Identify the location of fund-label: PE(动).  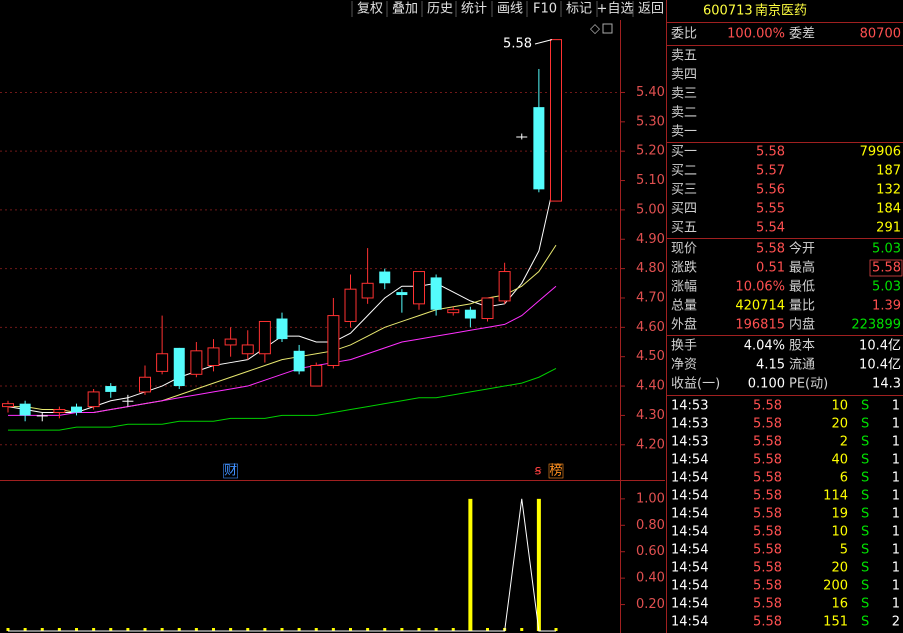
(808, 384).